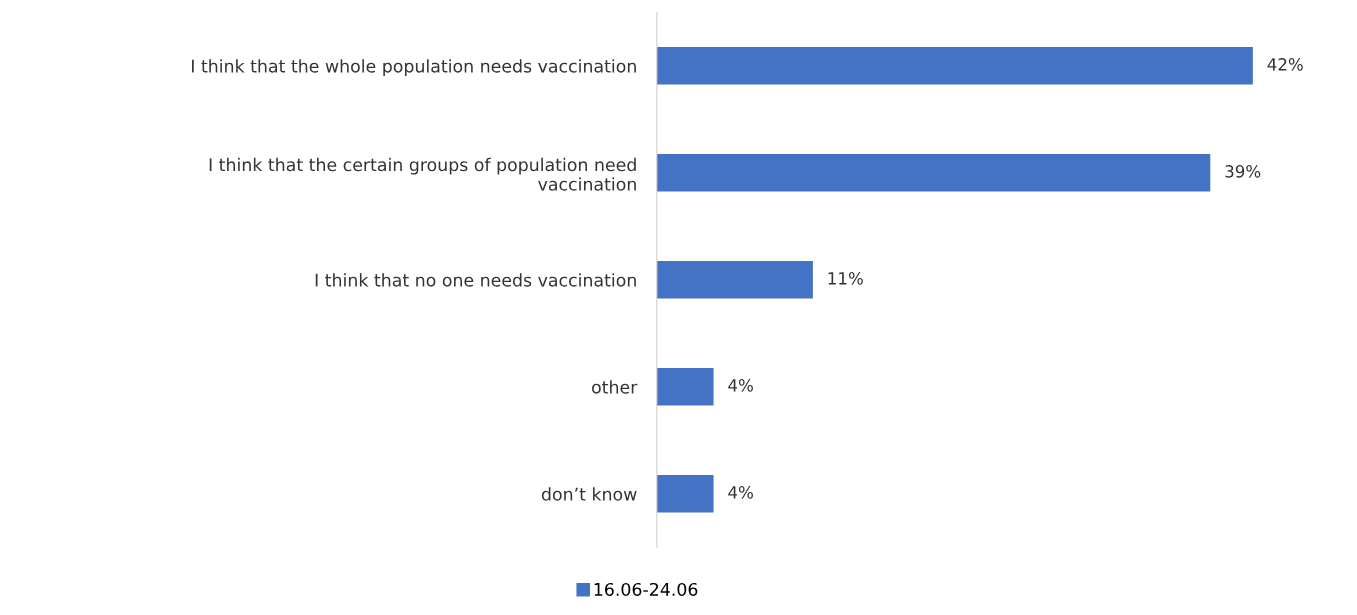 This screenshot has width=1357, height=615. Describe the element at coordinates (1243, 171) in the screenshot. I see `data-label: 39%` at that location.